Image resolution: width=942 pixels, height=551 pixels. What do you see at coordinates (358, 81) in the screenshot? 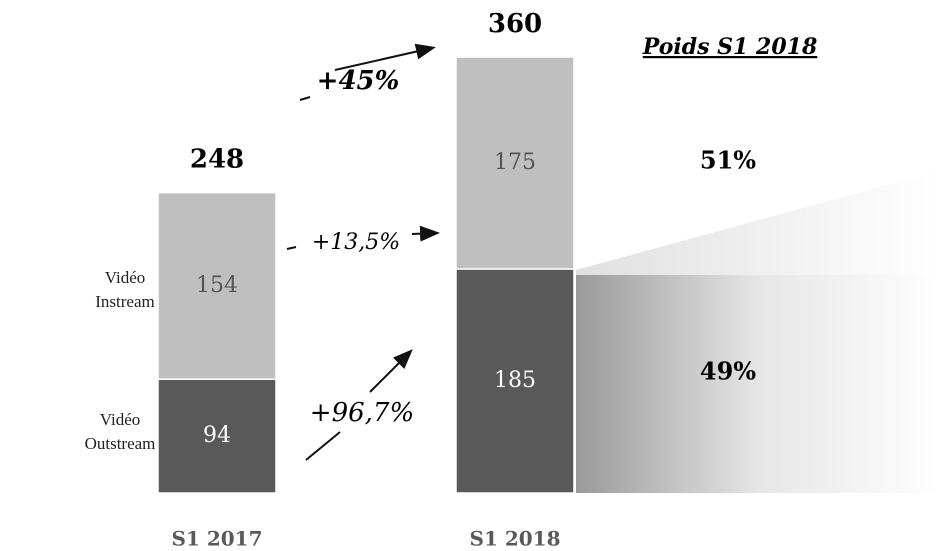
I see `growth-label: +45%` at bounding box center [358, 81].